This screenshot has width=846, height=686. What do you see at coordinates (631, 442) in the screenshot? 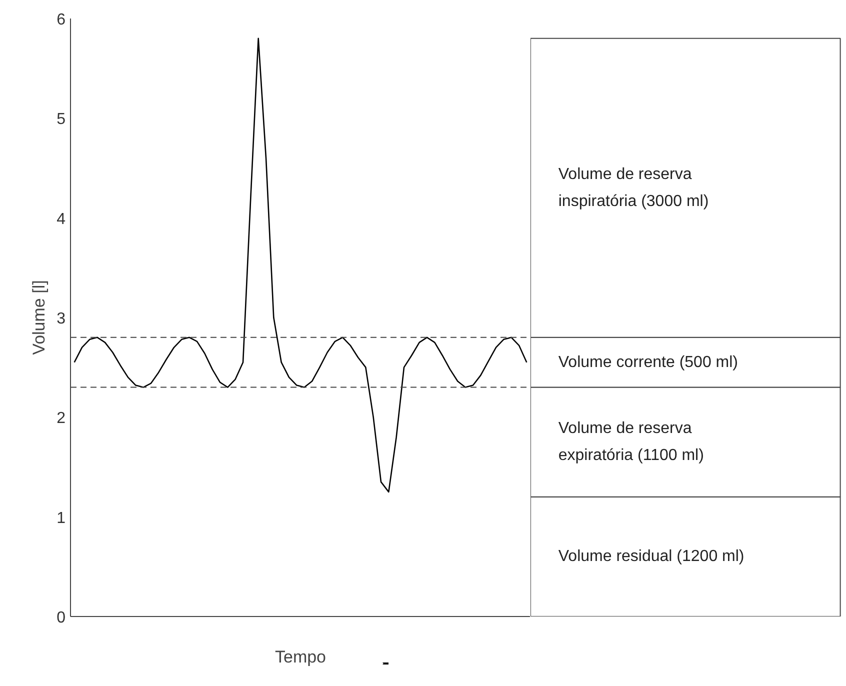
I see `series-label: Volume de reserva expiratória (1100 ml)` at bounding box center [631, 442].